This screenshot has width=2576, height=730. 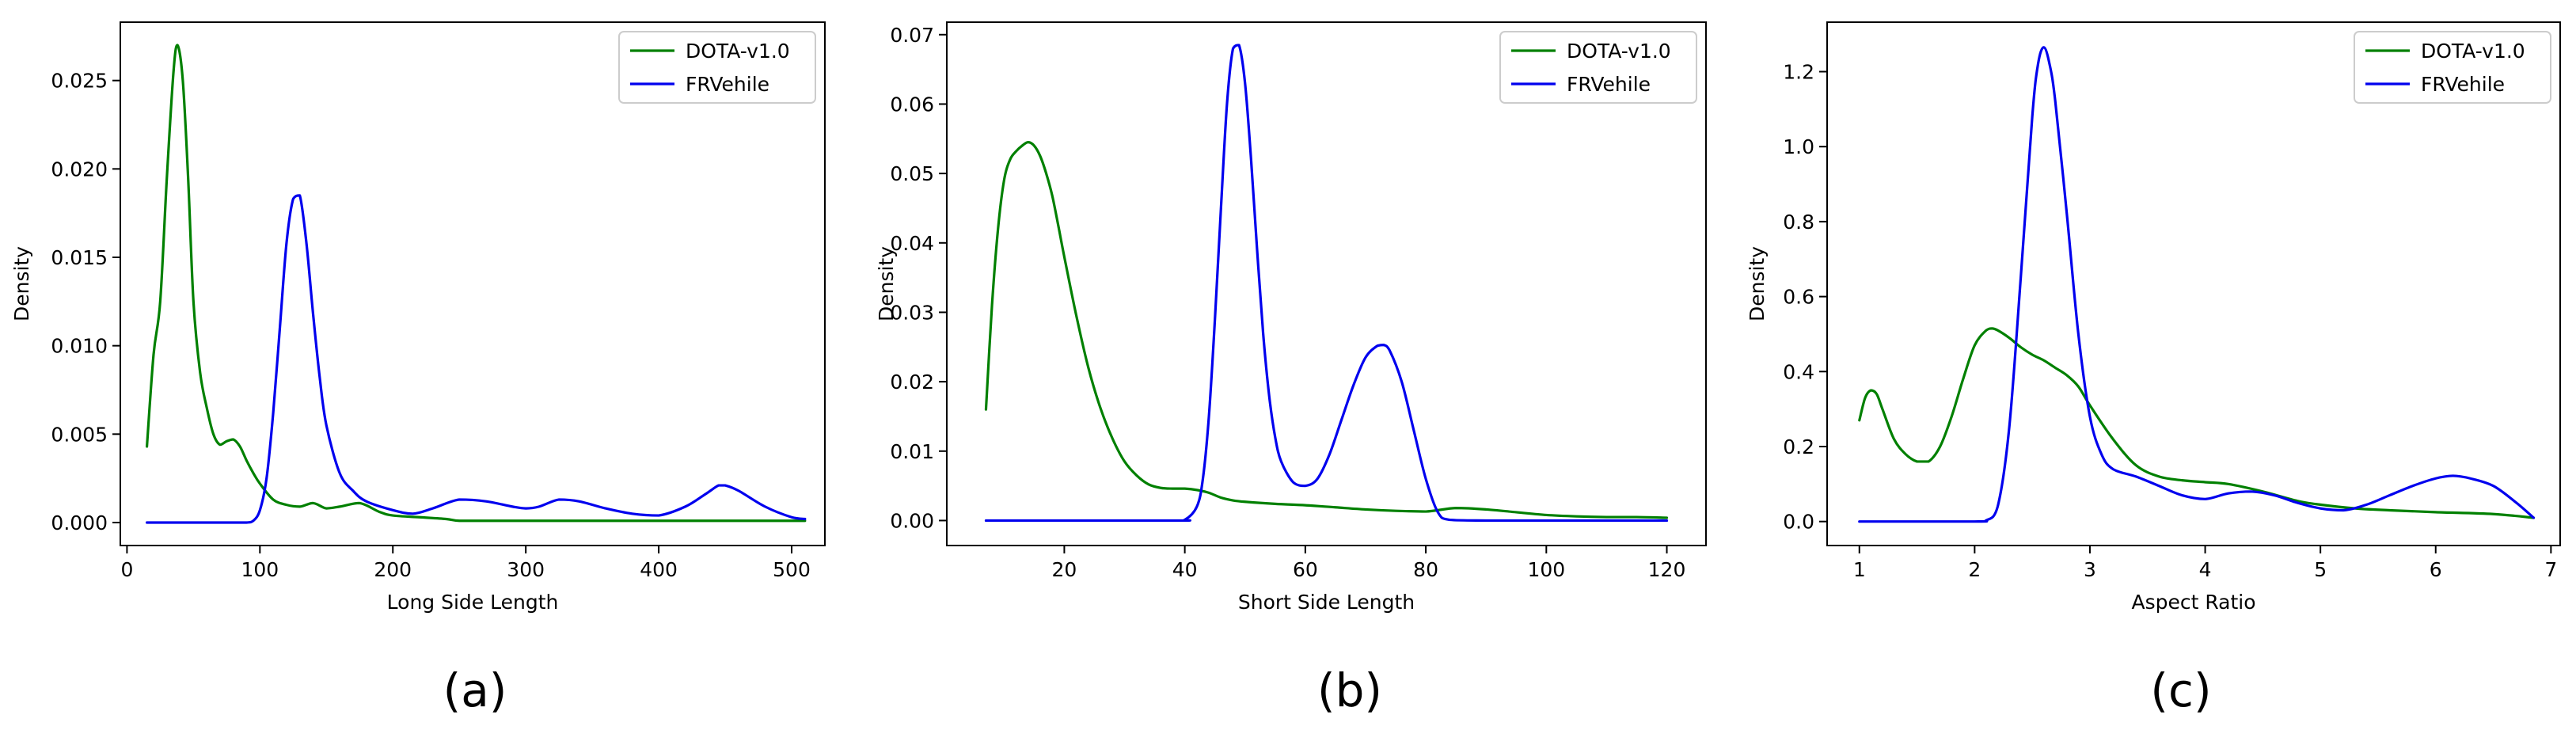 What do you see at coordinates (1185, 570) in the screenshot?
I see `x-tick-label: 40` at bounding box center [1185, 570].